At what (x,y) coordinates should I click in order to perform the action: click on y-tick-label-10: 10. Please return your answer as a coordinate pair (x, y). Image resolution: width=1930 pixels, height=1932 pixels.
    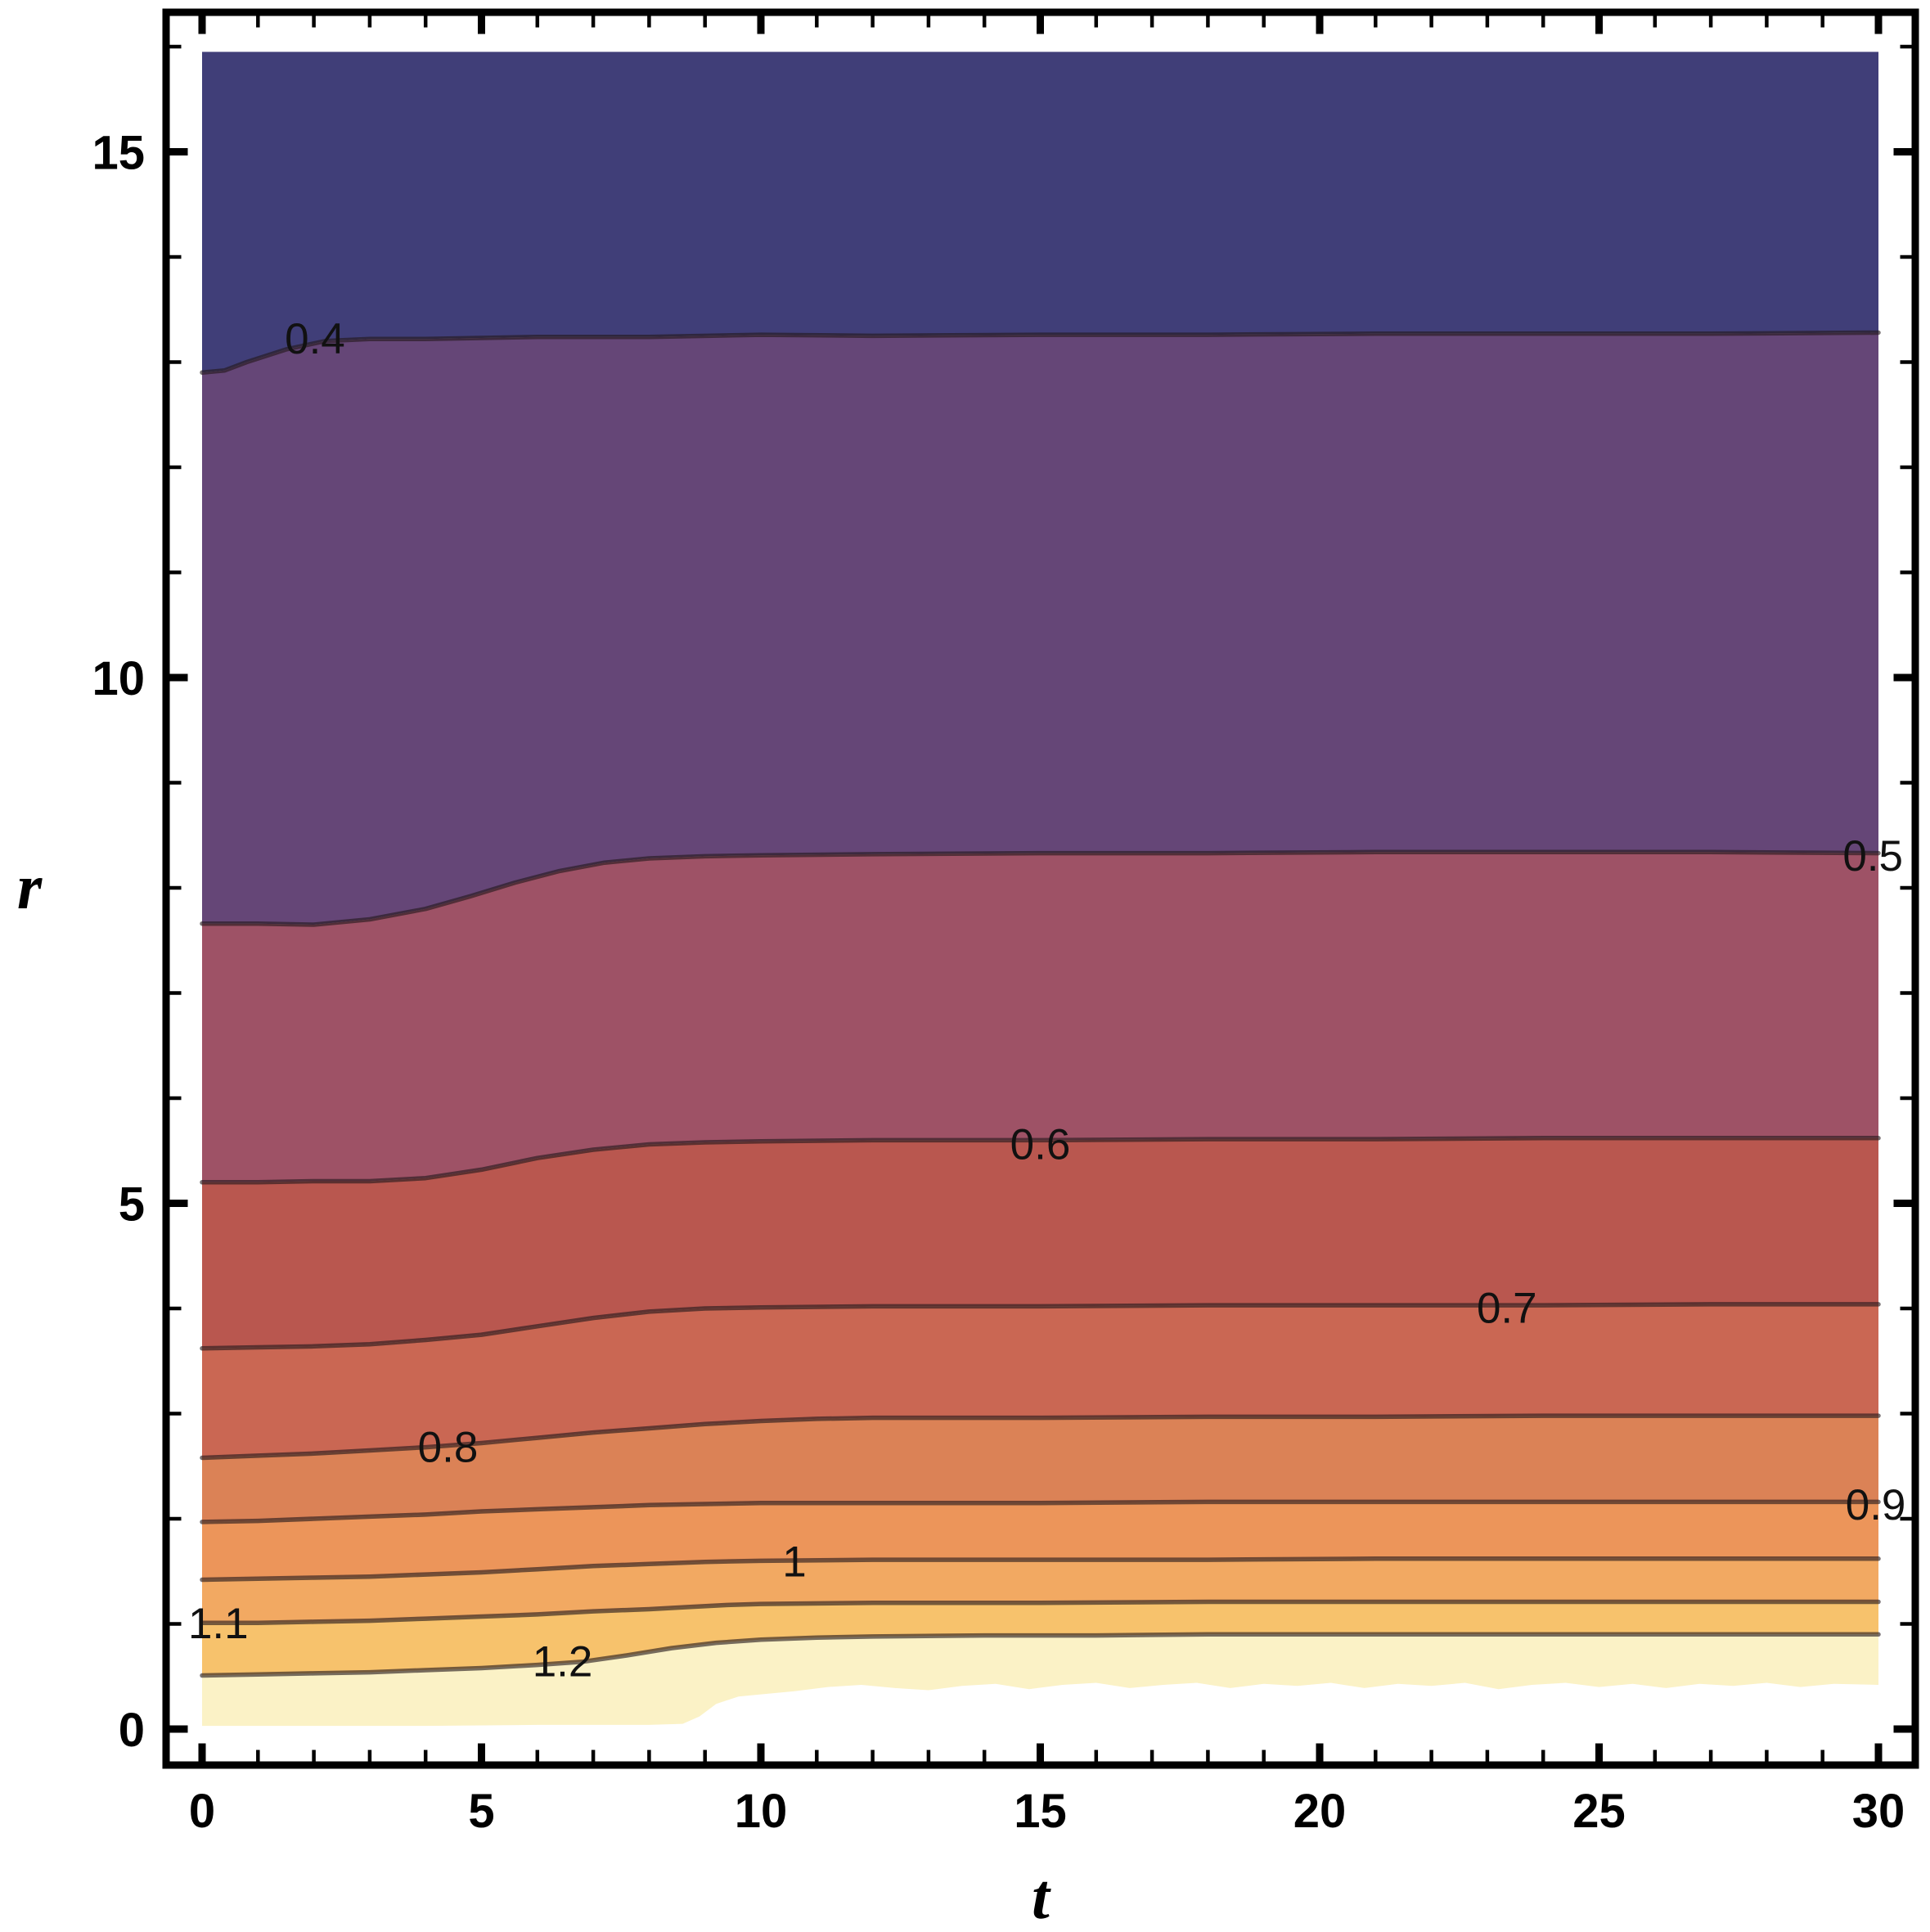
    Looking at the image, I should click on (119, 679).